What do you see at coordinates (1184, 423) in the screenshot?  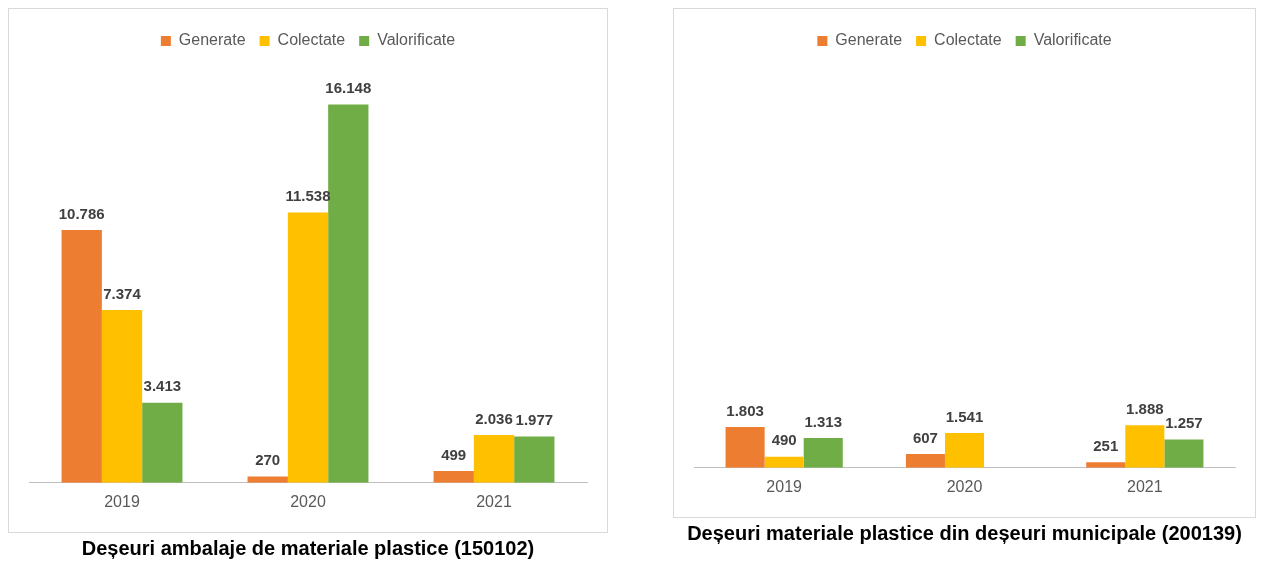 I see `data-label: 1.257` at bounding box center [1184, 423].